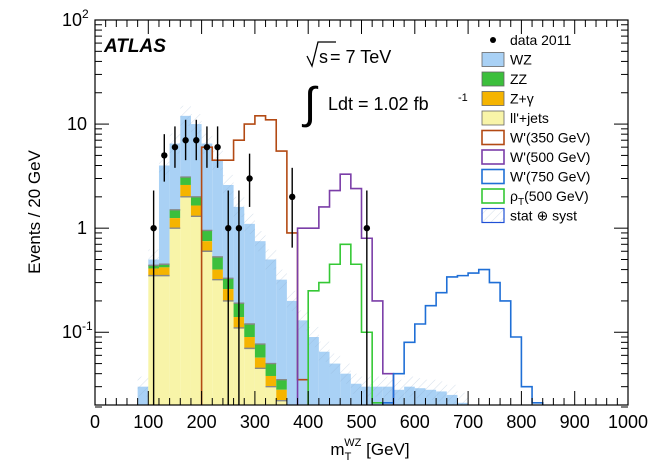  What do you see at coordinates (493, 40) in the screenshot?
I see `legend-marker` at bounding box center [493, 40].